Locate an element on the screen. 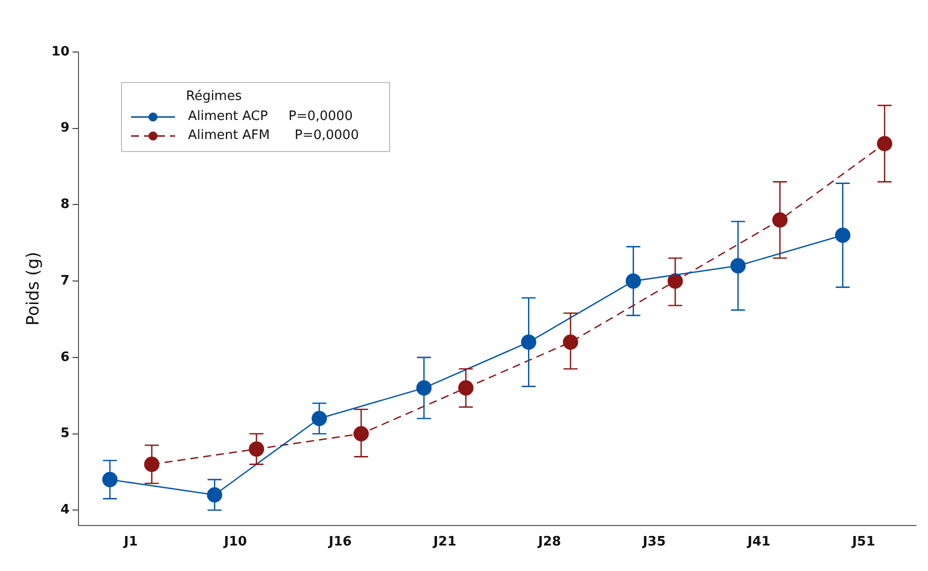 The width and height of the screenshot is (928, 571). x-tick-label: J1 is located at coordinates (130, 542).